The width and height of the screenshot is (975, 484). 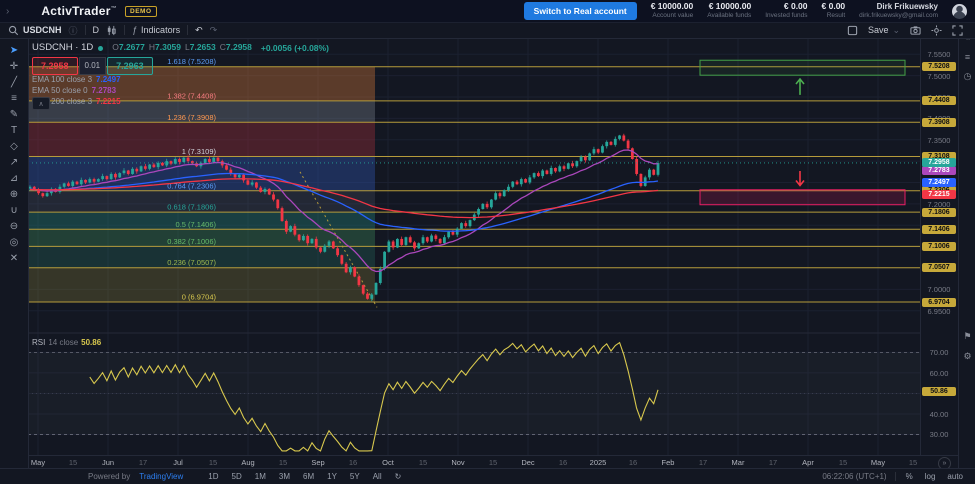 What do you see at coordinates (852, 30) in the screenshot?
I see `layout-icon` at bounding box center [852, 30].